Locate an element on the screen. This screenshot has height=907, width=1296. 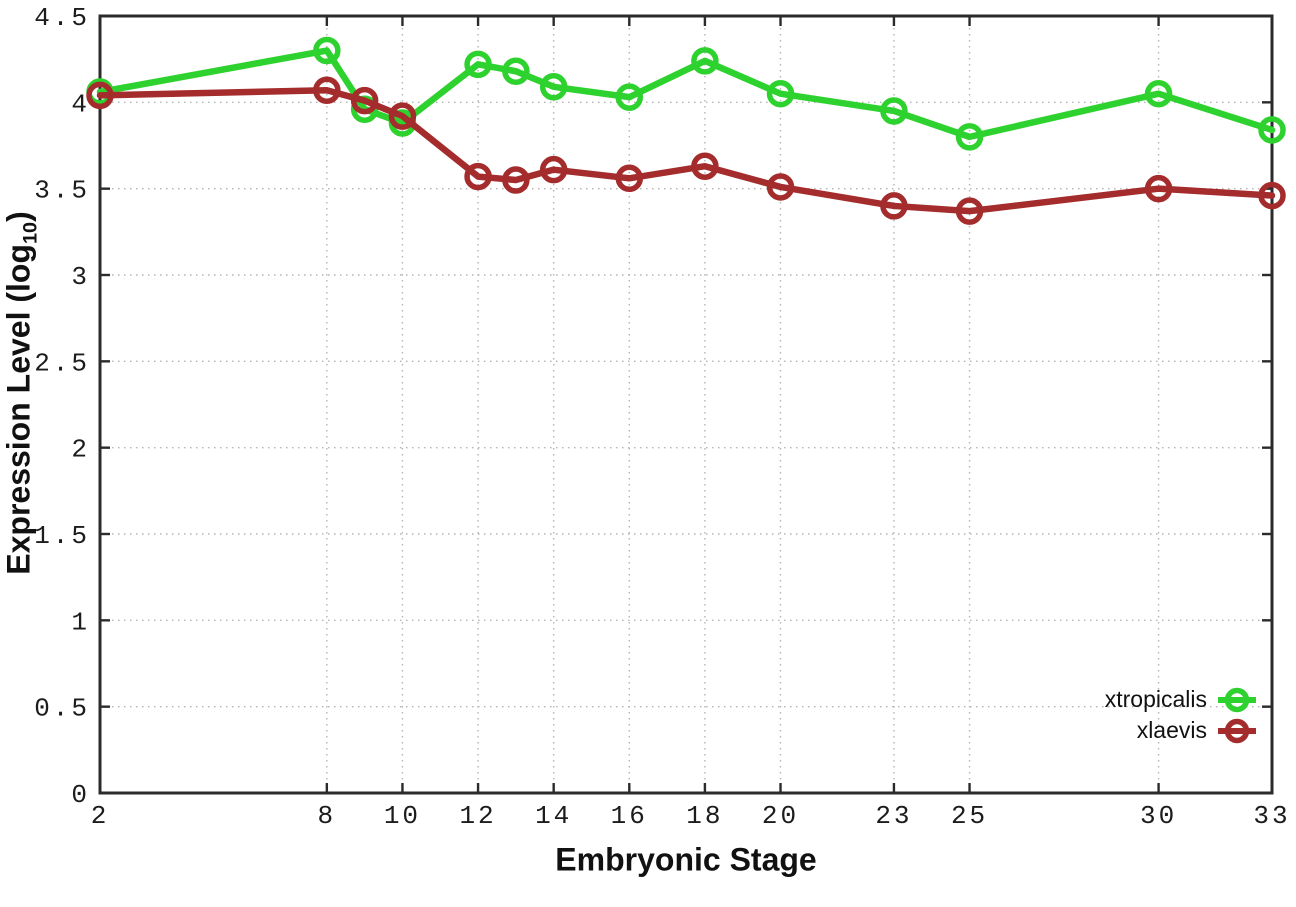
x-tick-label: 8 is located at coordinates (327, 816).